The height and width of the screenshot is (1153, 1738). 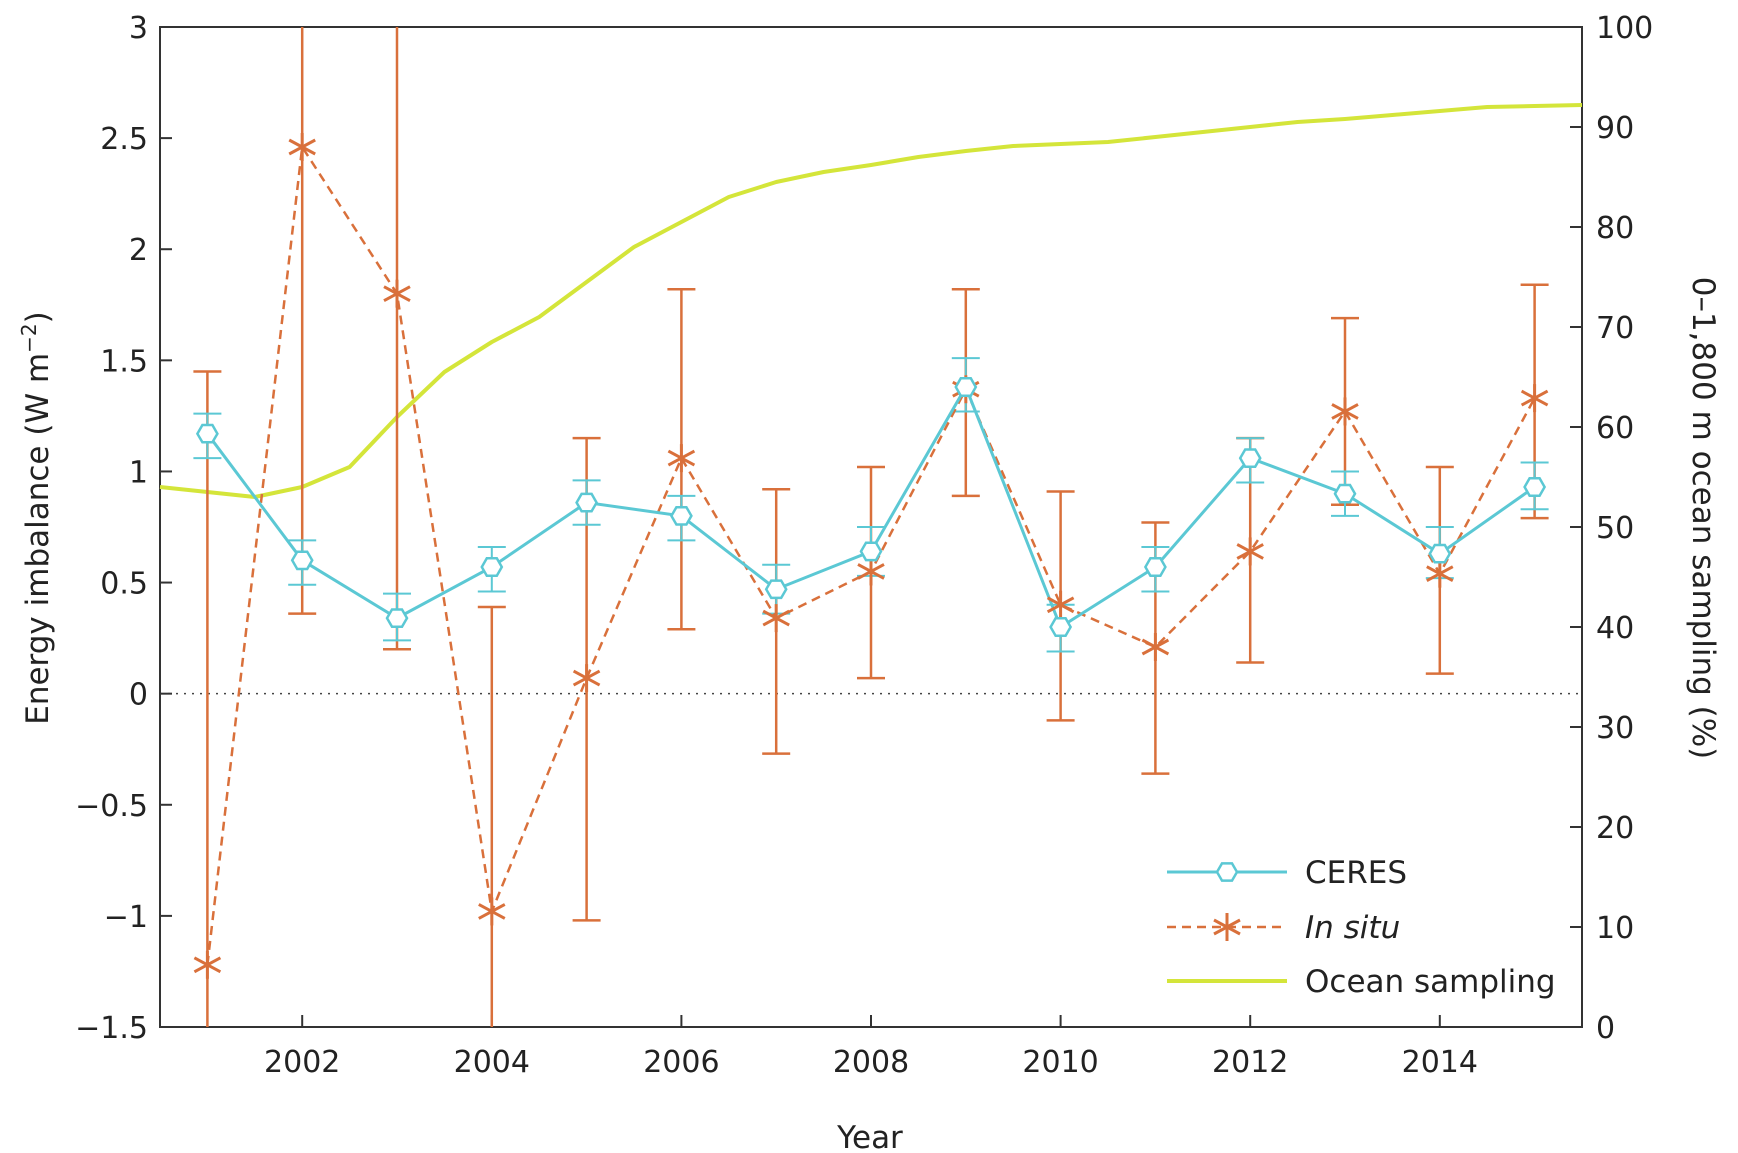 What do you see at coordinates (111, 1028) in the screenshot?
I see `y-tick-label: −1.5` at bounding box center [111, 1028].